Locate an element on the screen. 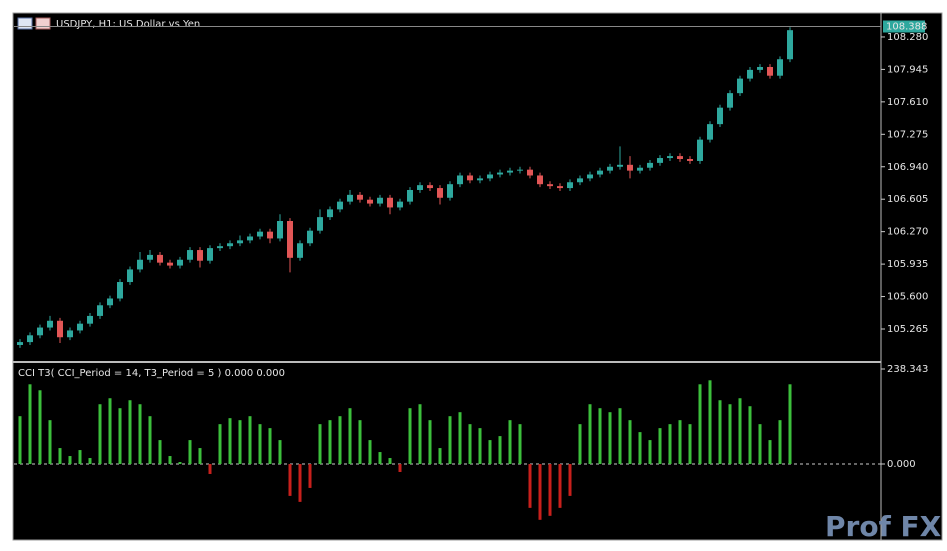 The height and width of the screenshot is (551, 947). y-tick-label: 106.605 is located at coordinates (907, 199).